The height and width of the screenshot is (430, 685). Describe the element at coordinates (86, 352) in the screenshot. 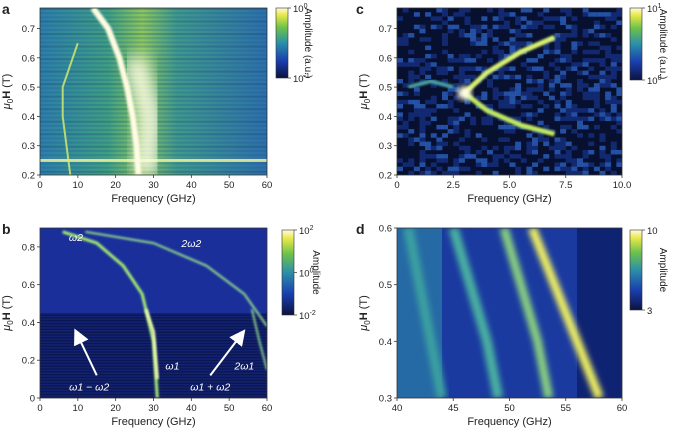

I see `arrow-difference` at that location.